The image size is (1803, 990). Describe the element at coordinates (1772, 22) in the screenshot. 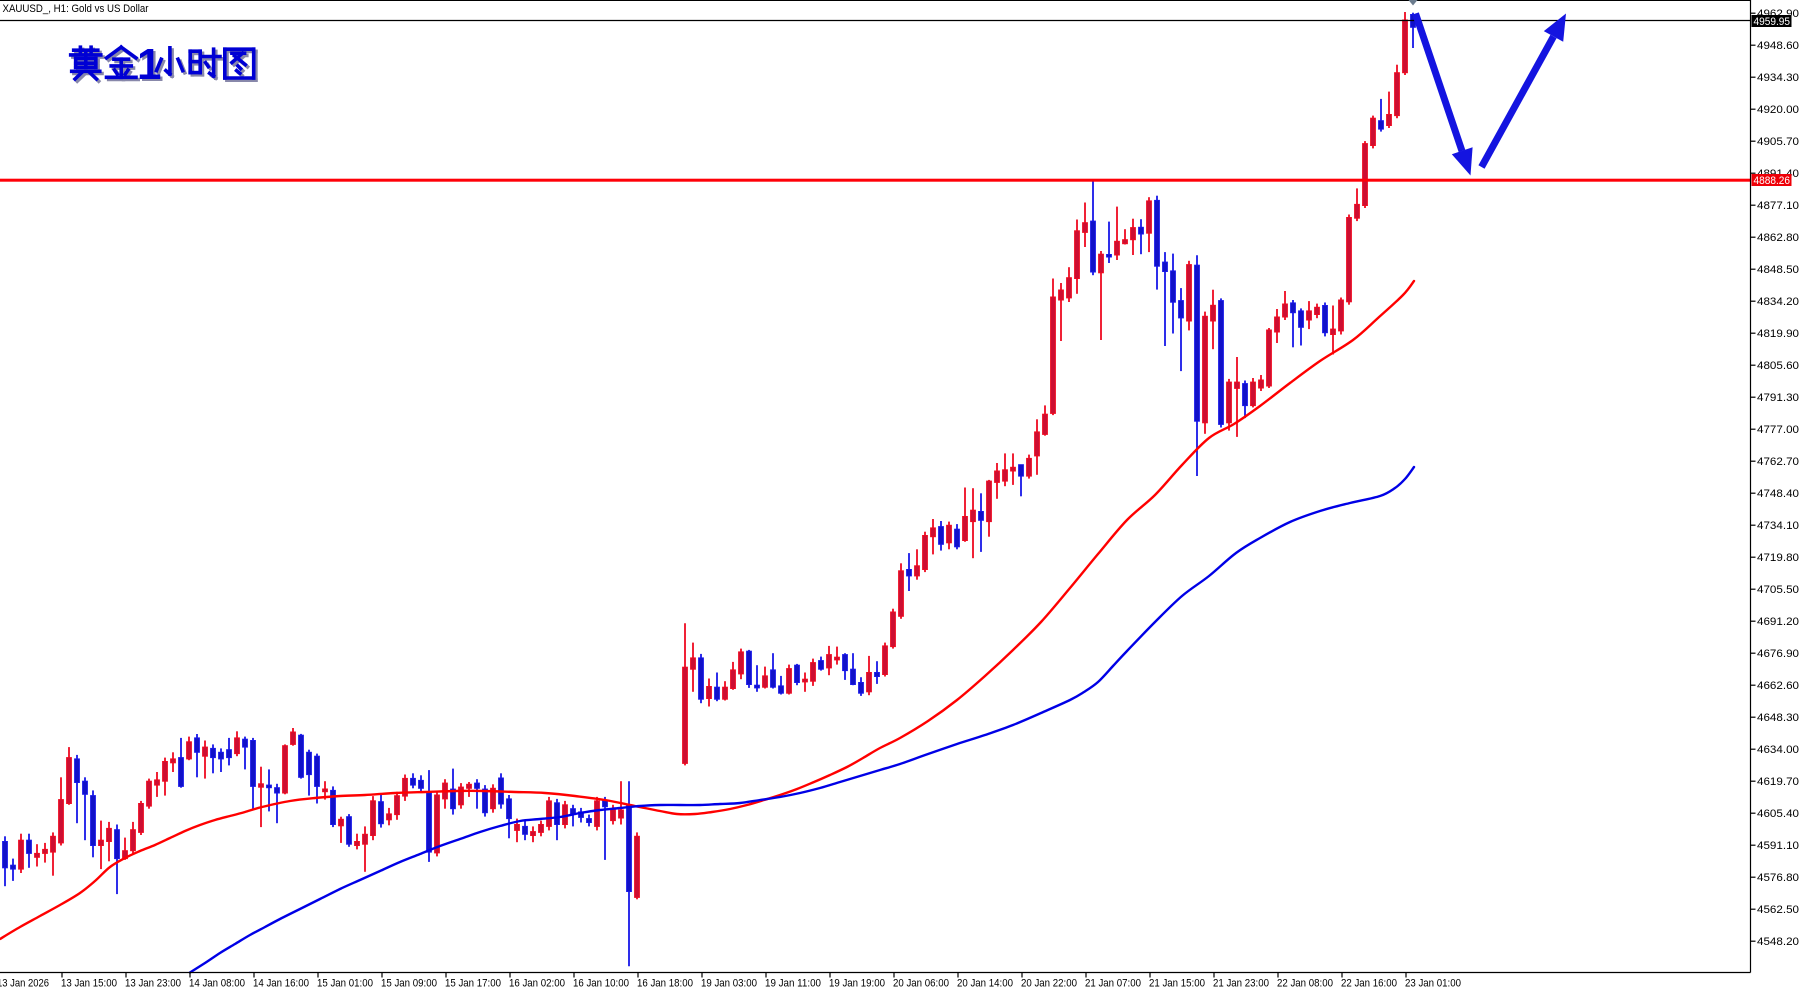

I see `svg-text: 4959.95` at that location.